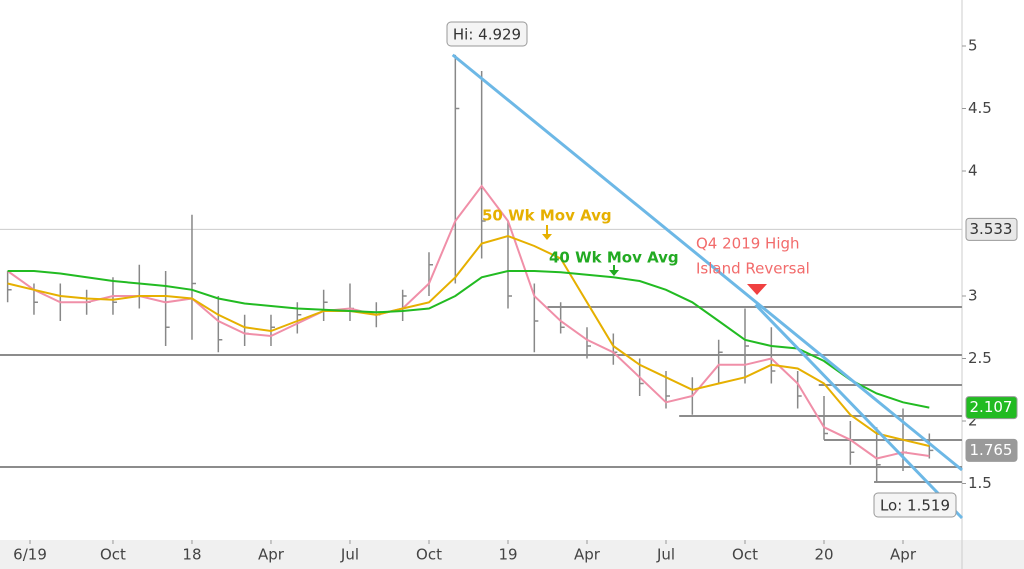  I want to click on annotation: Q4 2019 High, so click(748, 244).